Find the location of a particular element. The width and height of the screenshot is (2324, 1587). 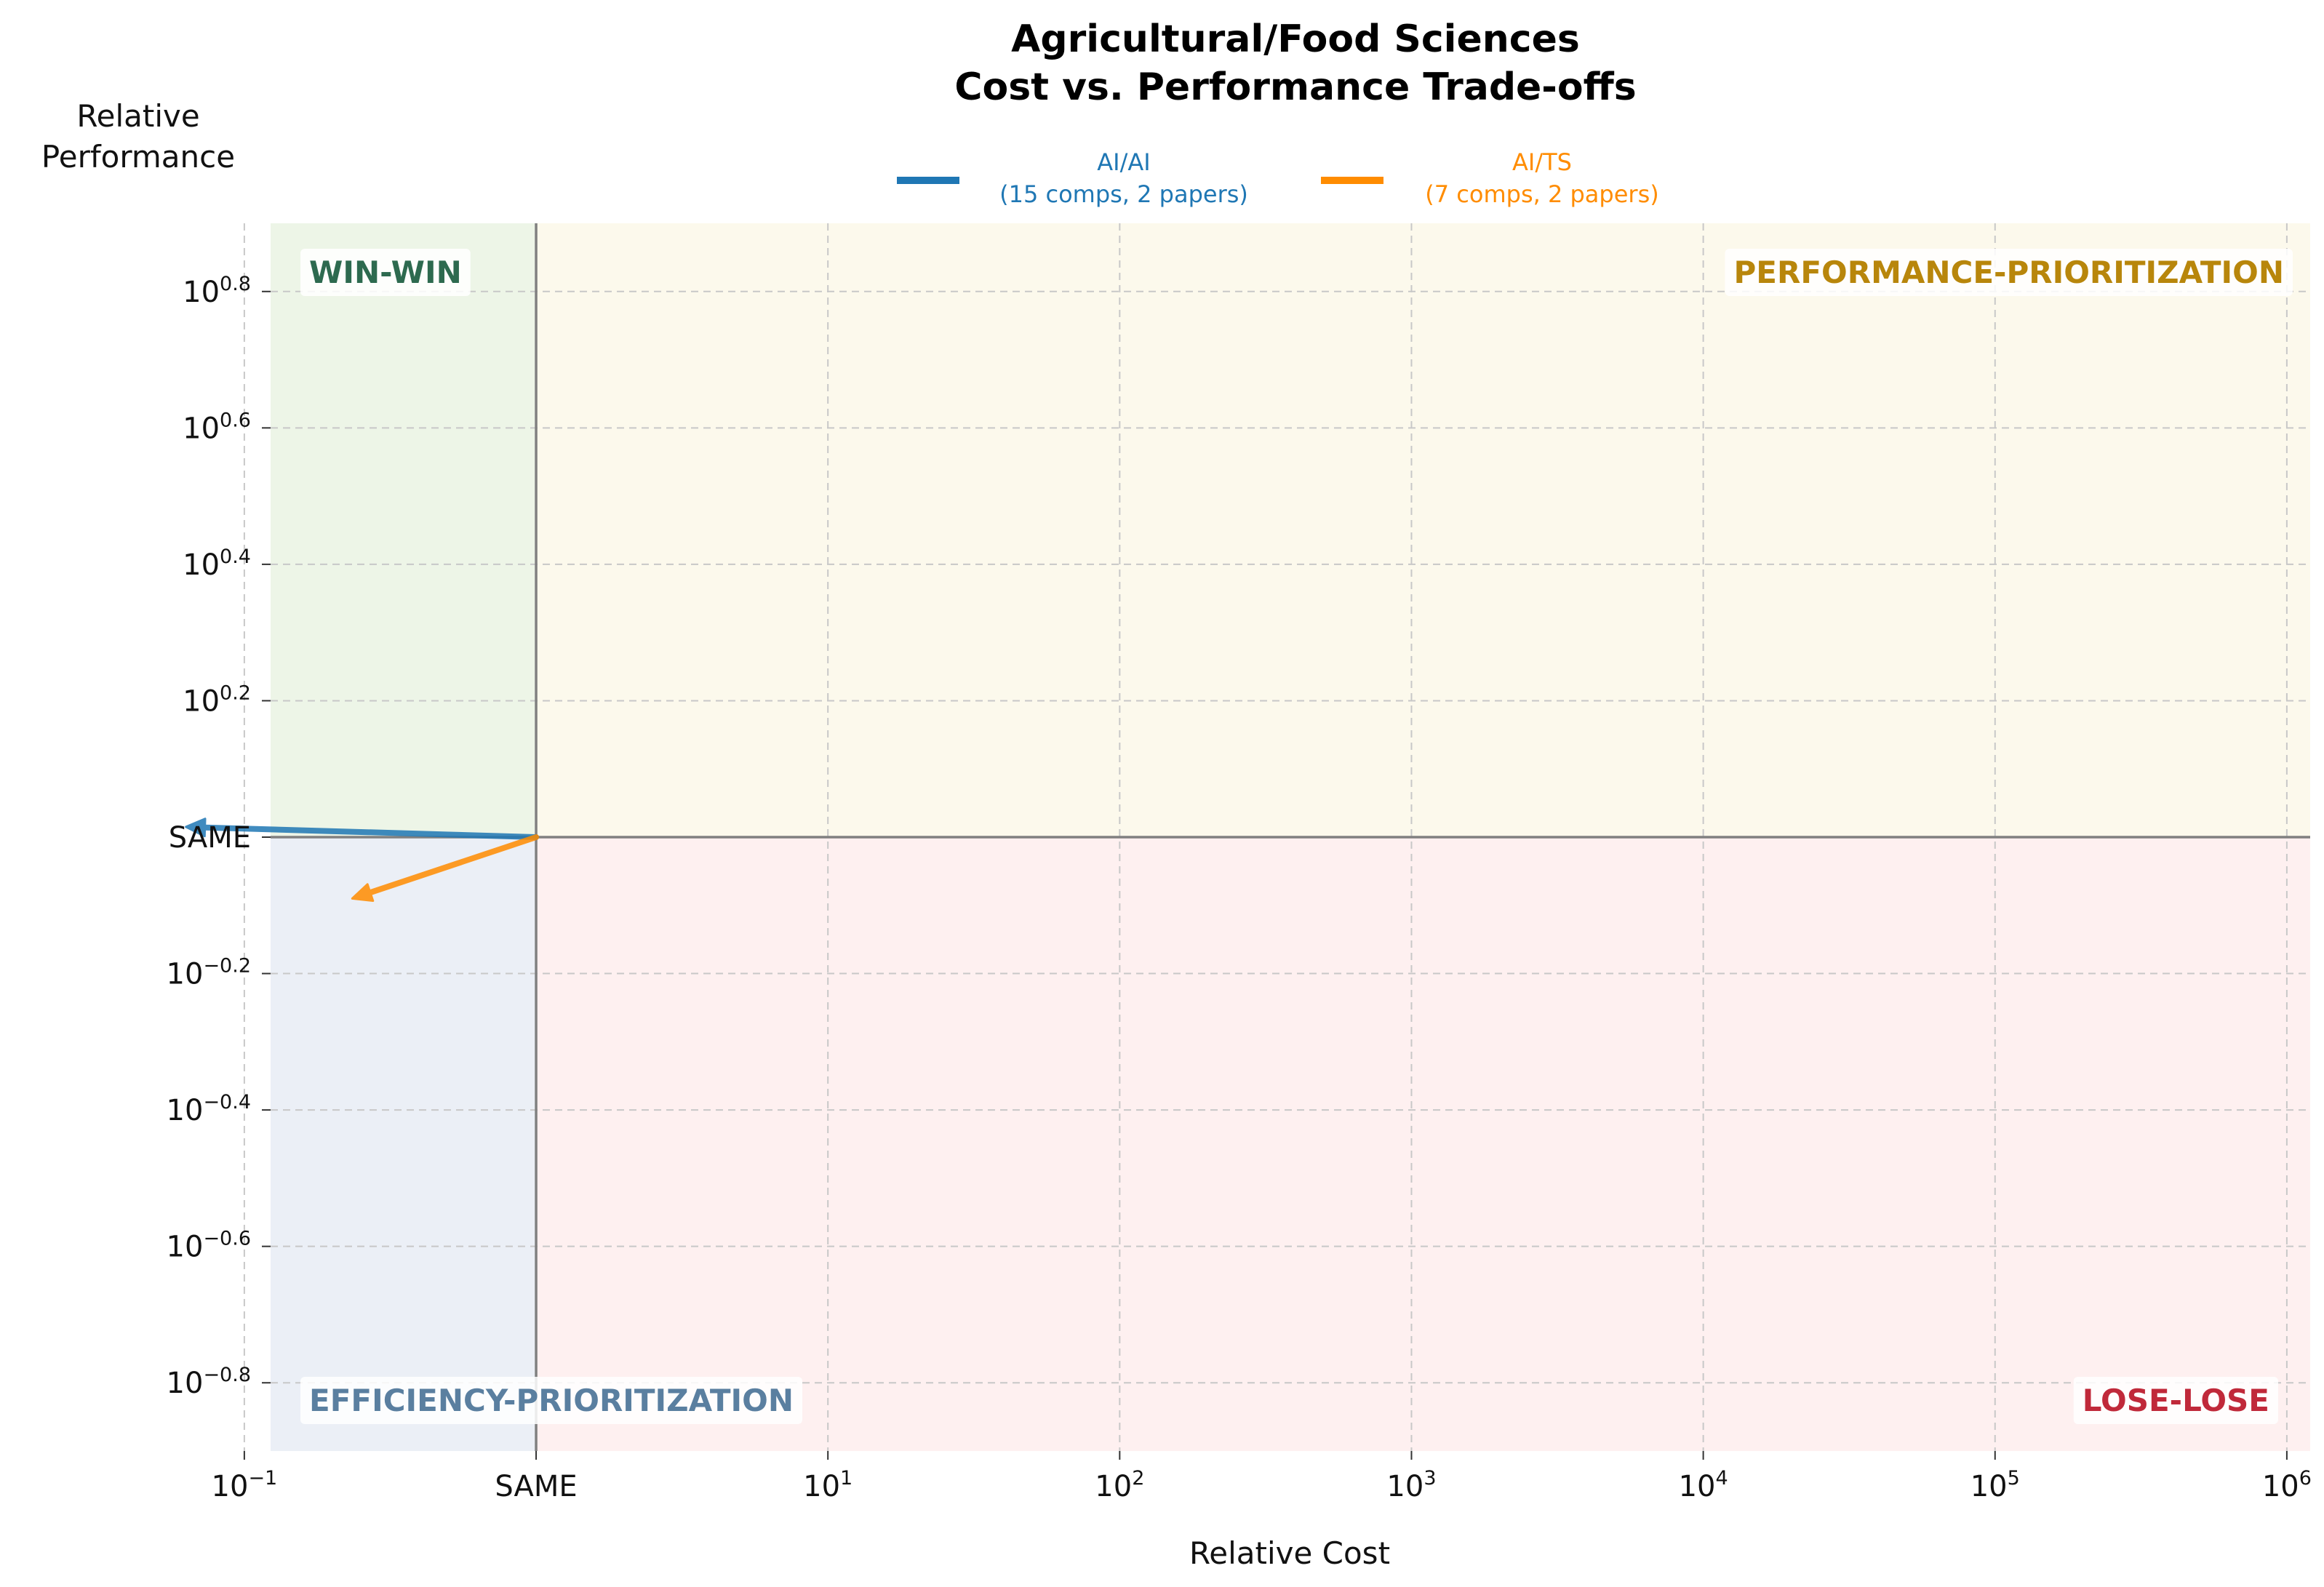

x-tick-label: 106 is located at coordinates (2287, 1485).